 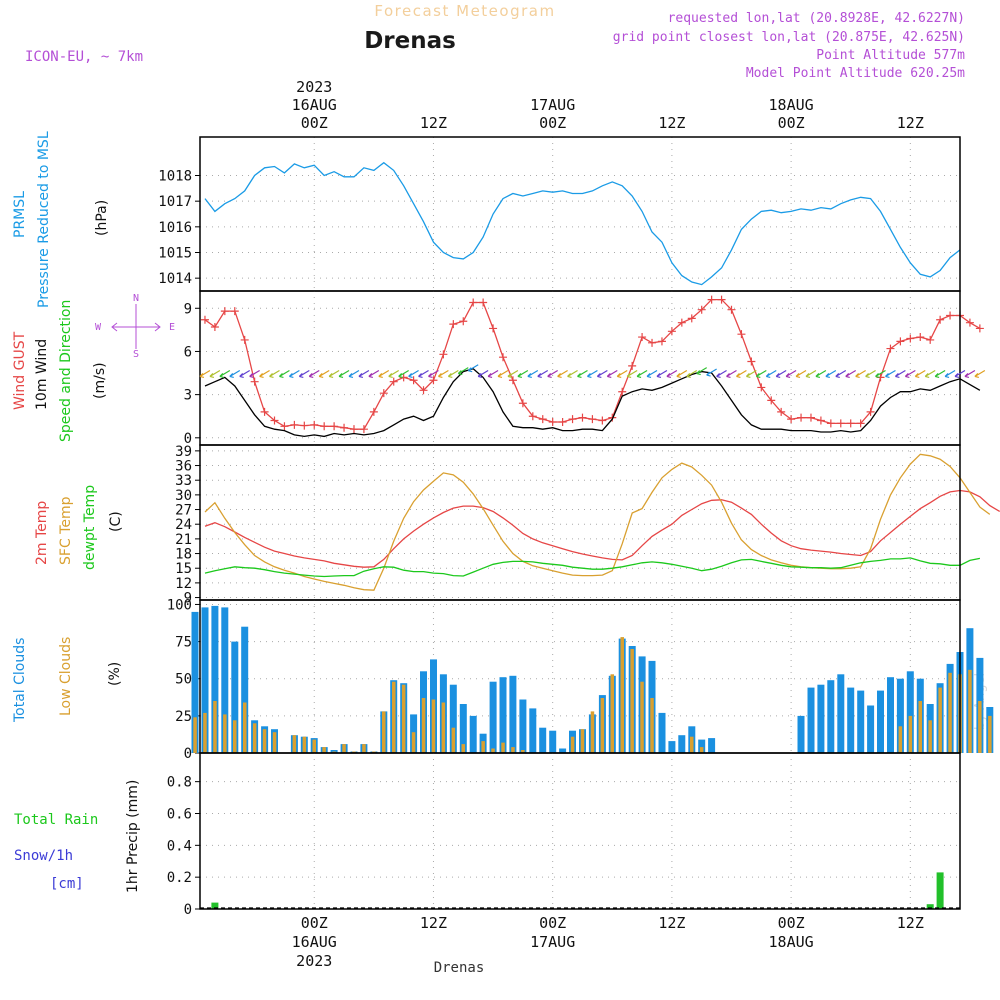 What do you see at coordinates (183, 467) in the screenshot?
I see `temperature-ytick-label: 36` at bounding box center [183, 467].